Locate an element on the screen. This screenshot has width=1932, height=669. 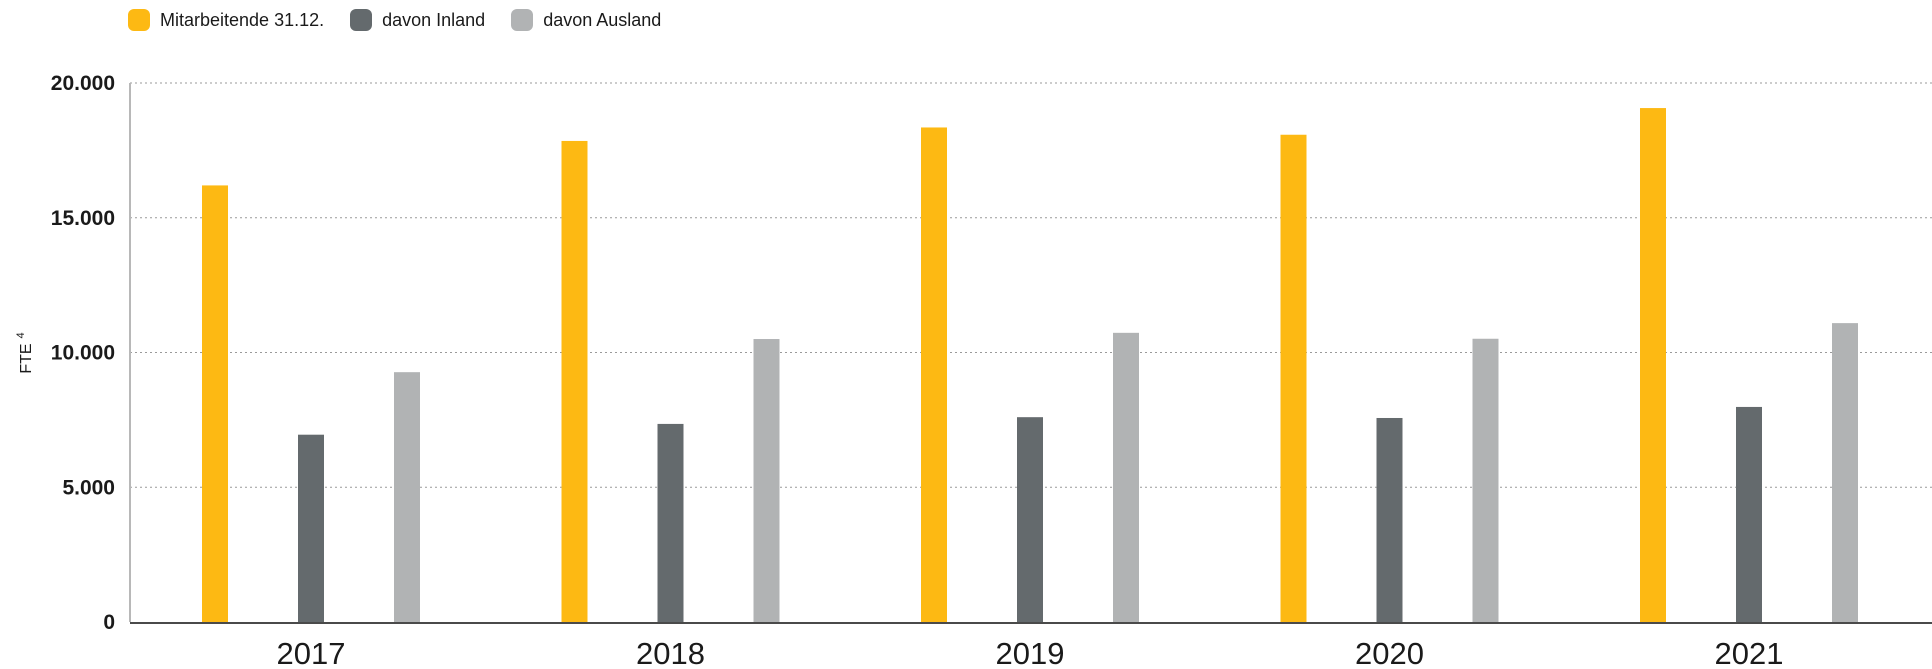
x-tick-label: 2018 is located at coordinates (670, 652).